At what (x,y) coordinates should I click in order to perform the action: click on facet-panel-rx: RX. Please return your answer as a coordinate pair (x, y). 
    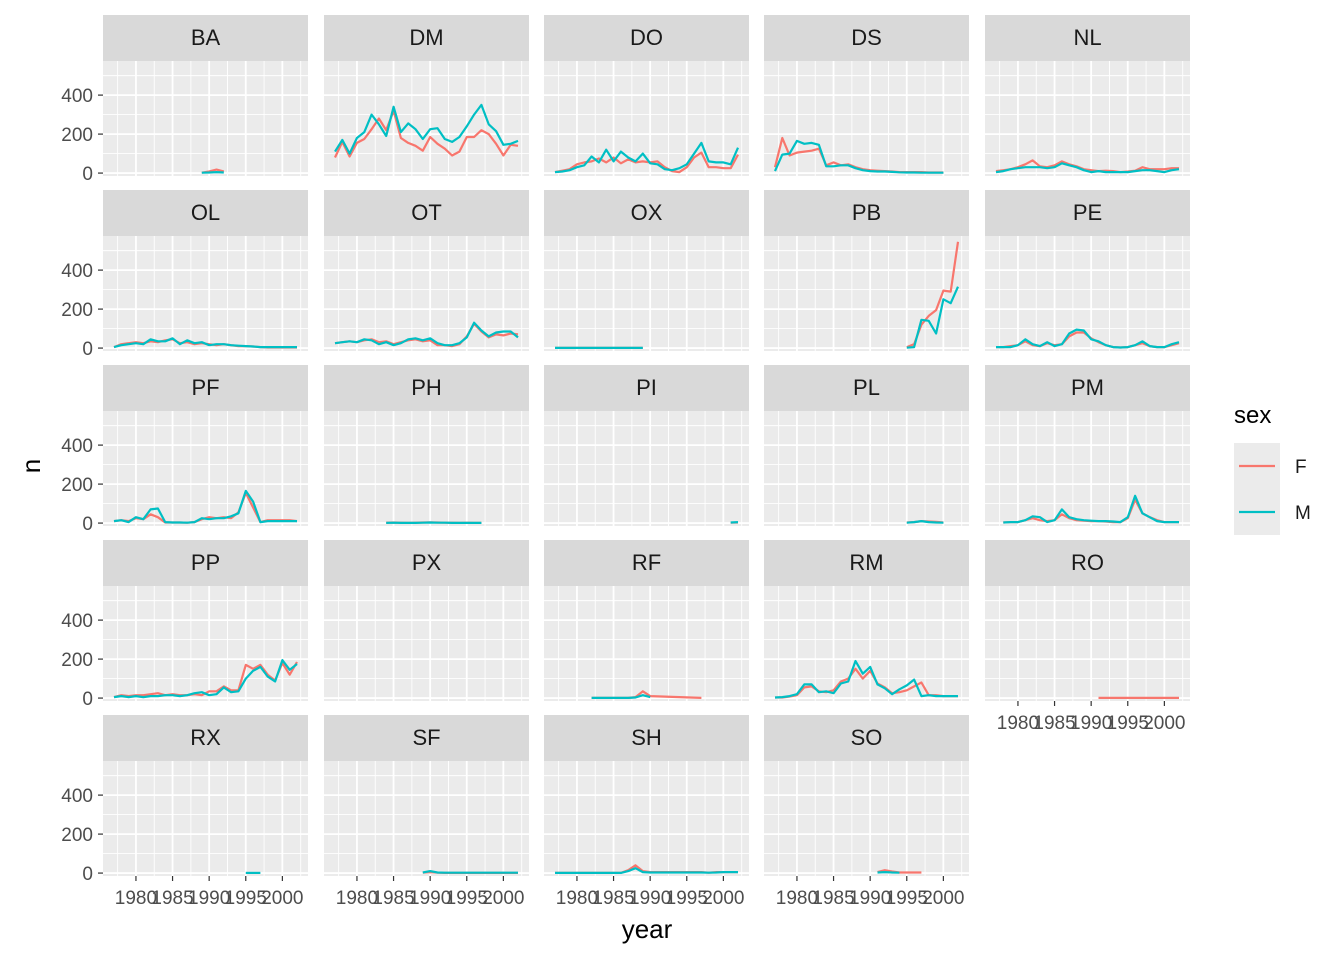
    Looking at the image, I should click on (205, 795).